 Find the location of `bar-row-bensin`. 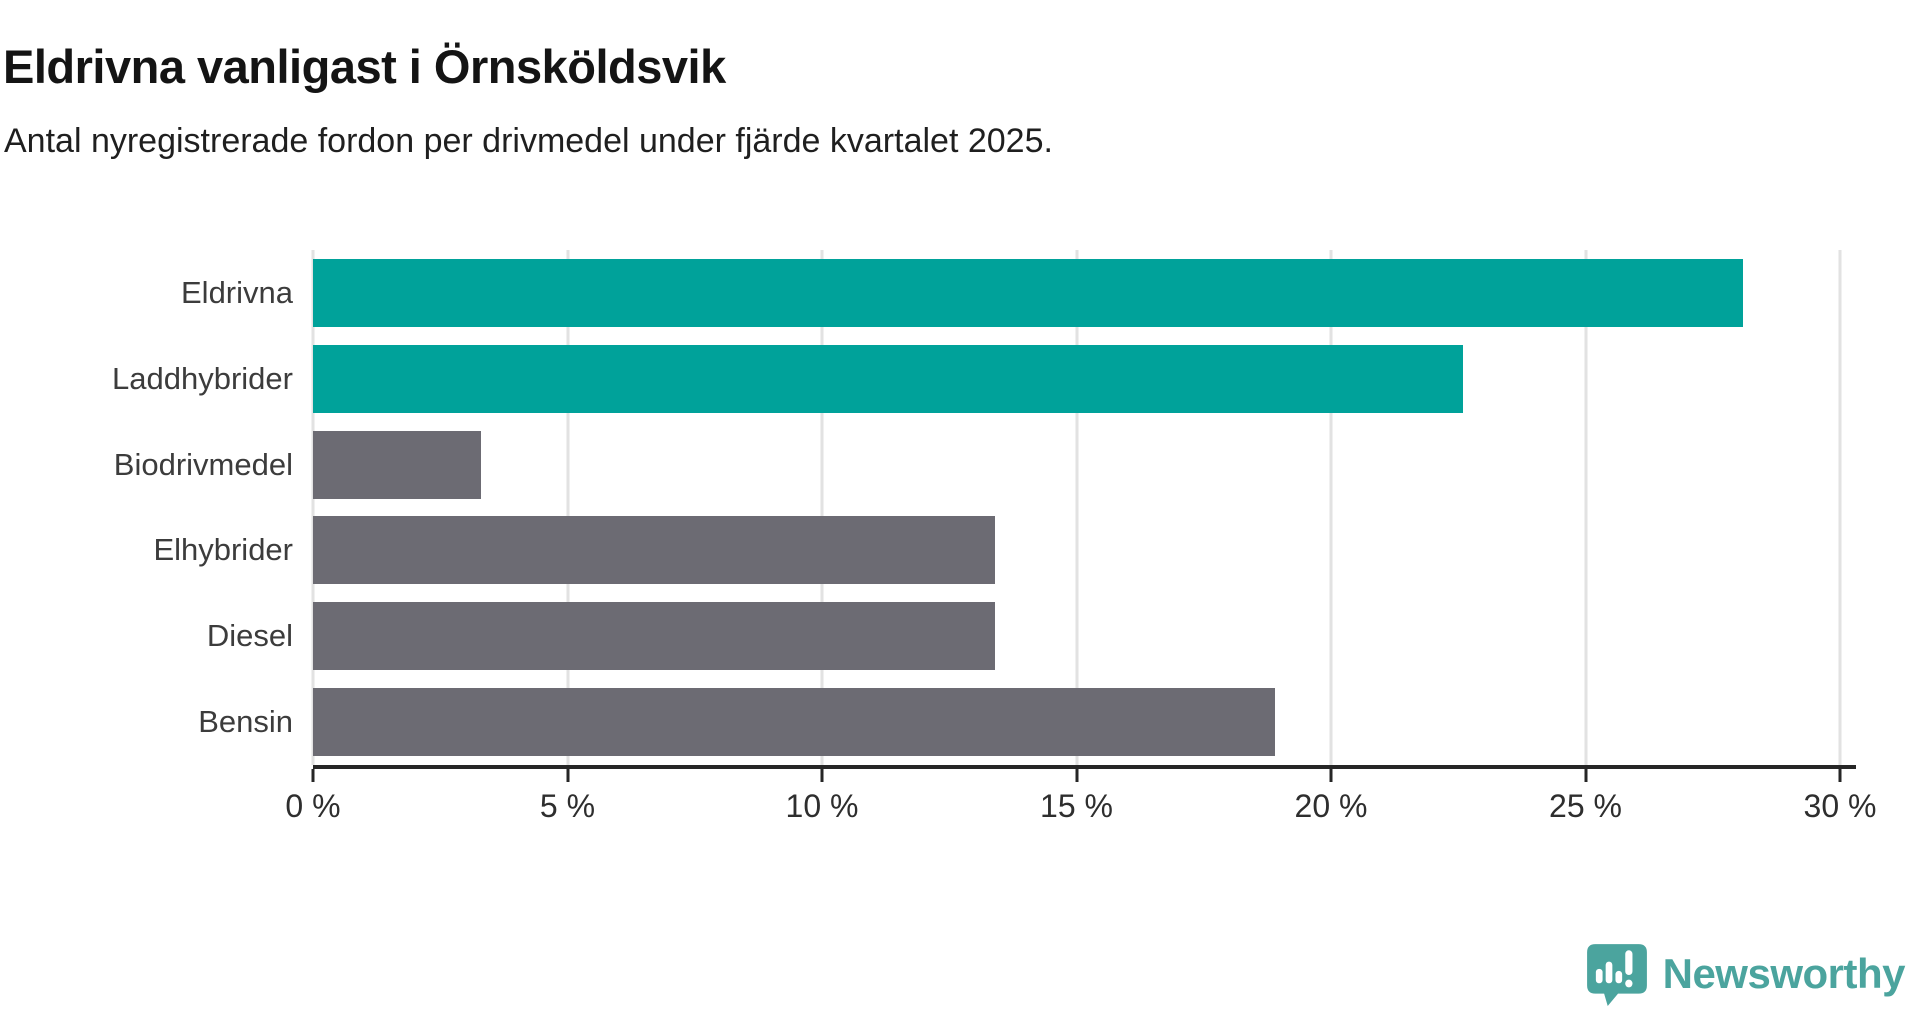

bar-row-bensin is located at coordinates (1076, 722).